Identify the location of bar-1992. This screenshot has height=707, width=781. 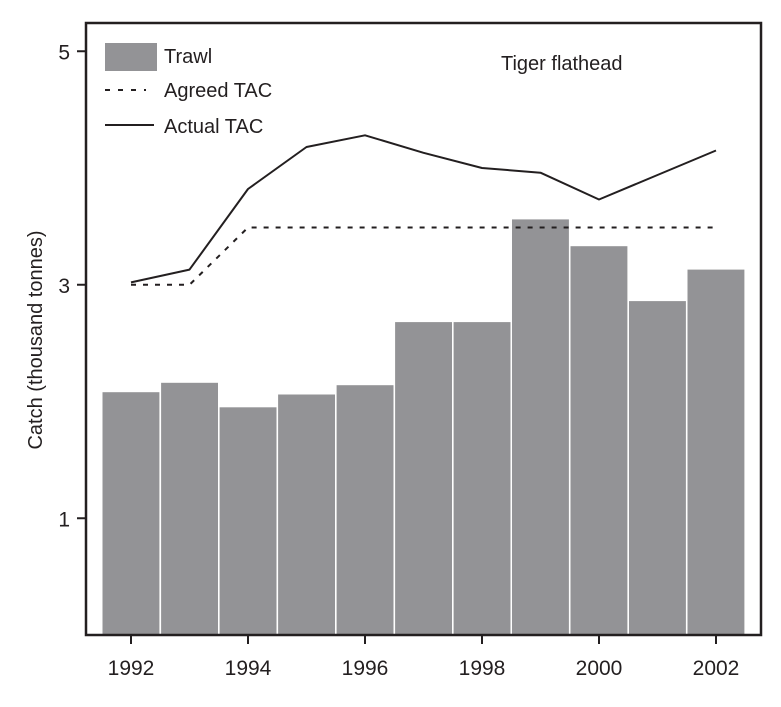
(131, 513).